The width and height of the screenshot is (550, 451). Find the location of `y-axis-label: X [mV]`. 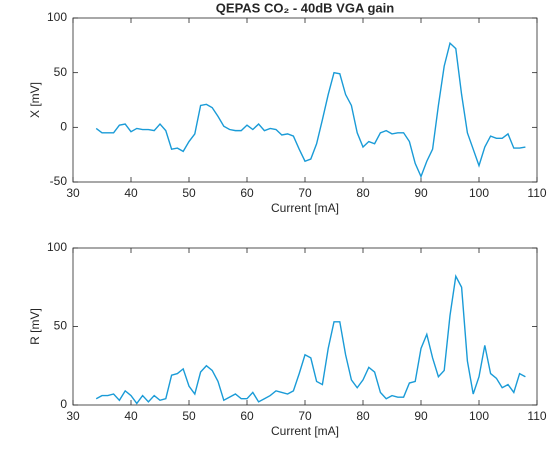

y-axis-label: X [mV] is located at coordinates (35, 100).